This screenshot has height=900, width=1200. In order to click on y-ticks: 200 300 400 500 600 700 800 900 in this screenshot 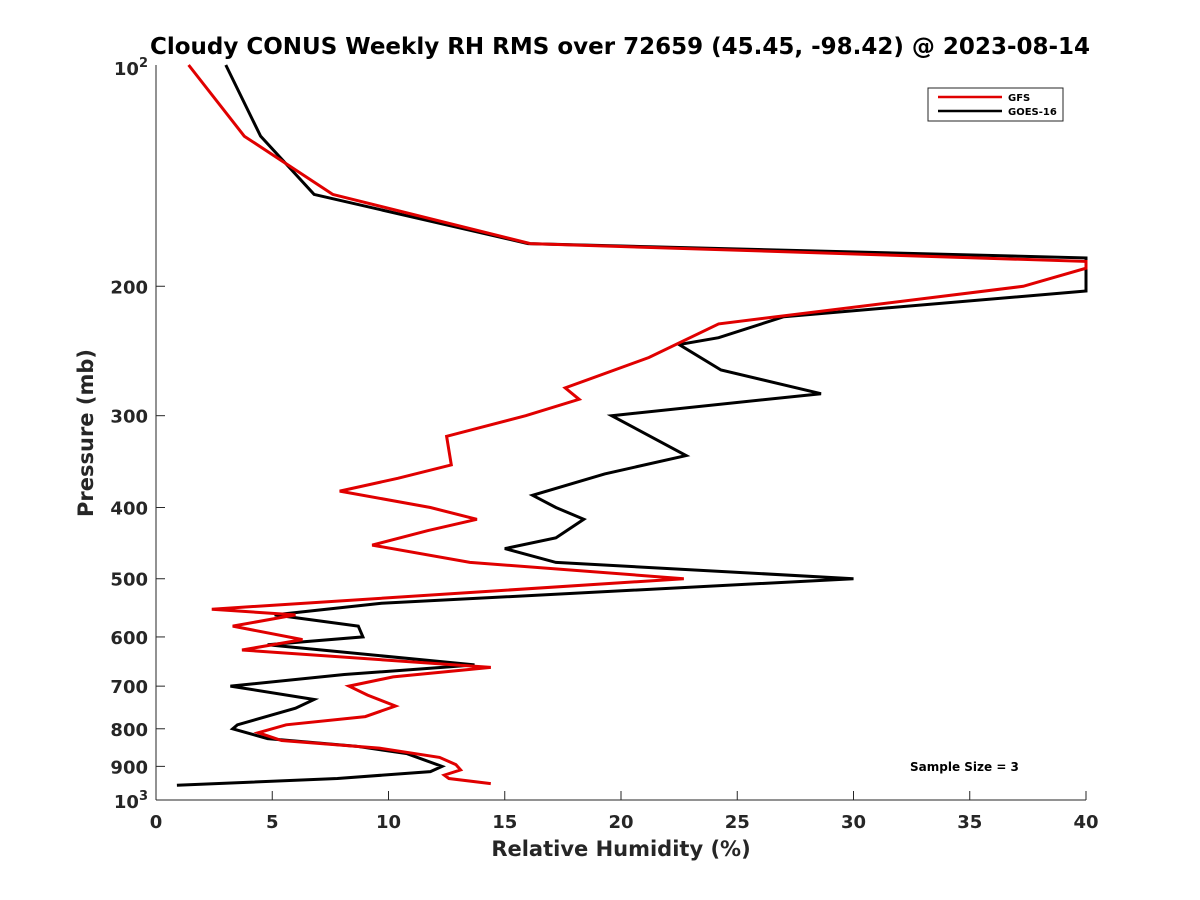, I will do `click(137, 527)`.